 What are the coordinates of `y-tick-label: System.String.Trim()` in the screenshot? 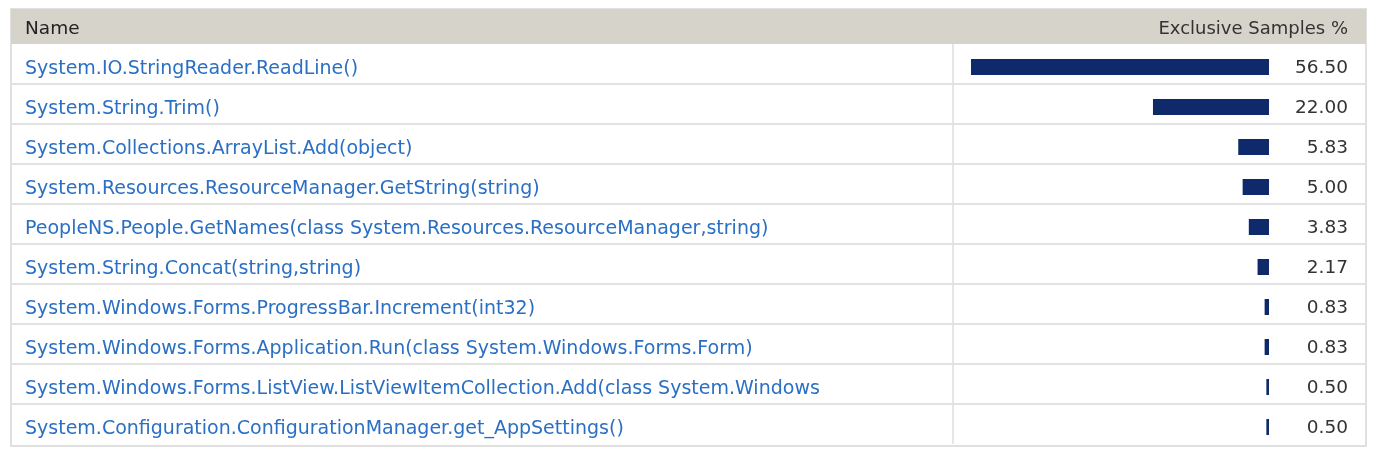 It's located at (122, 106).